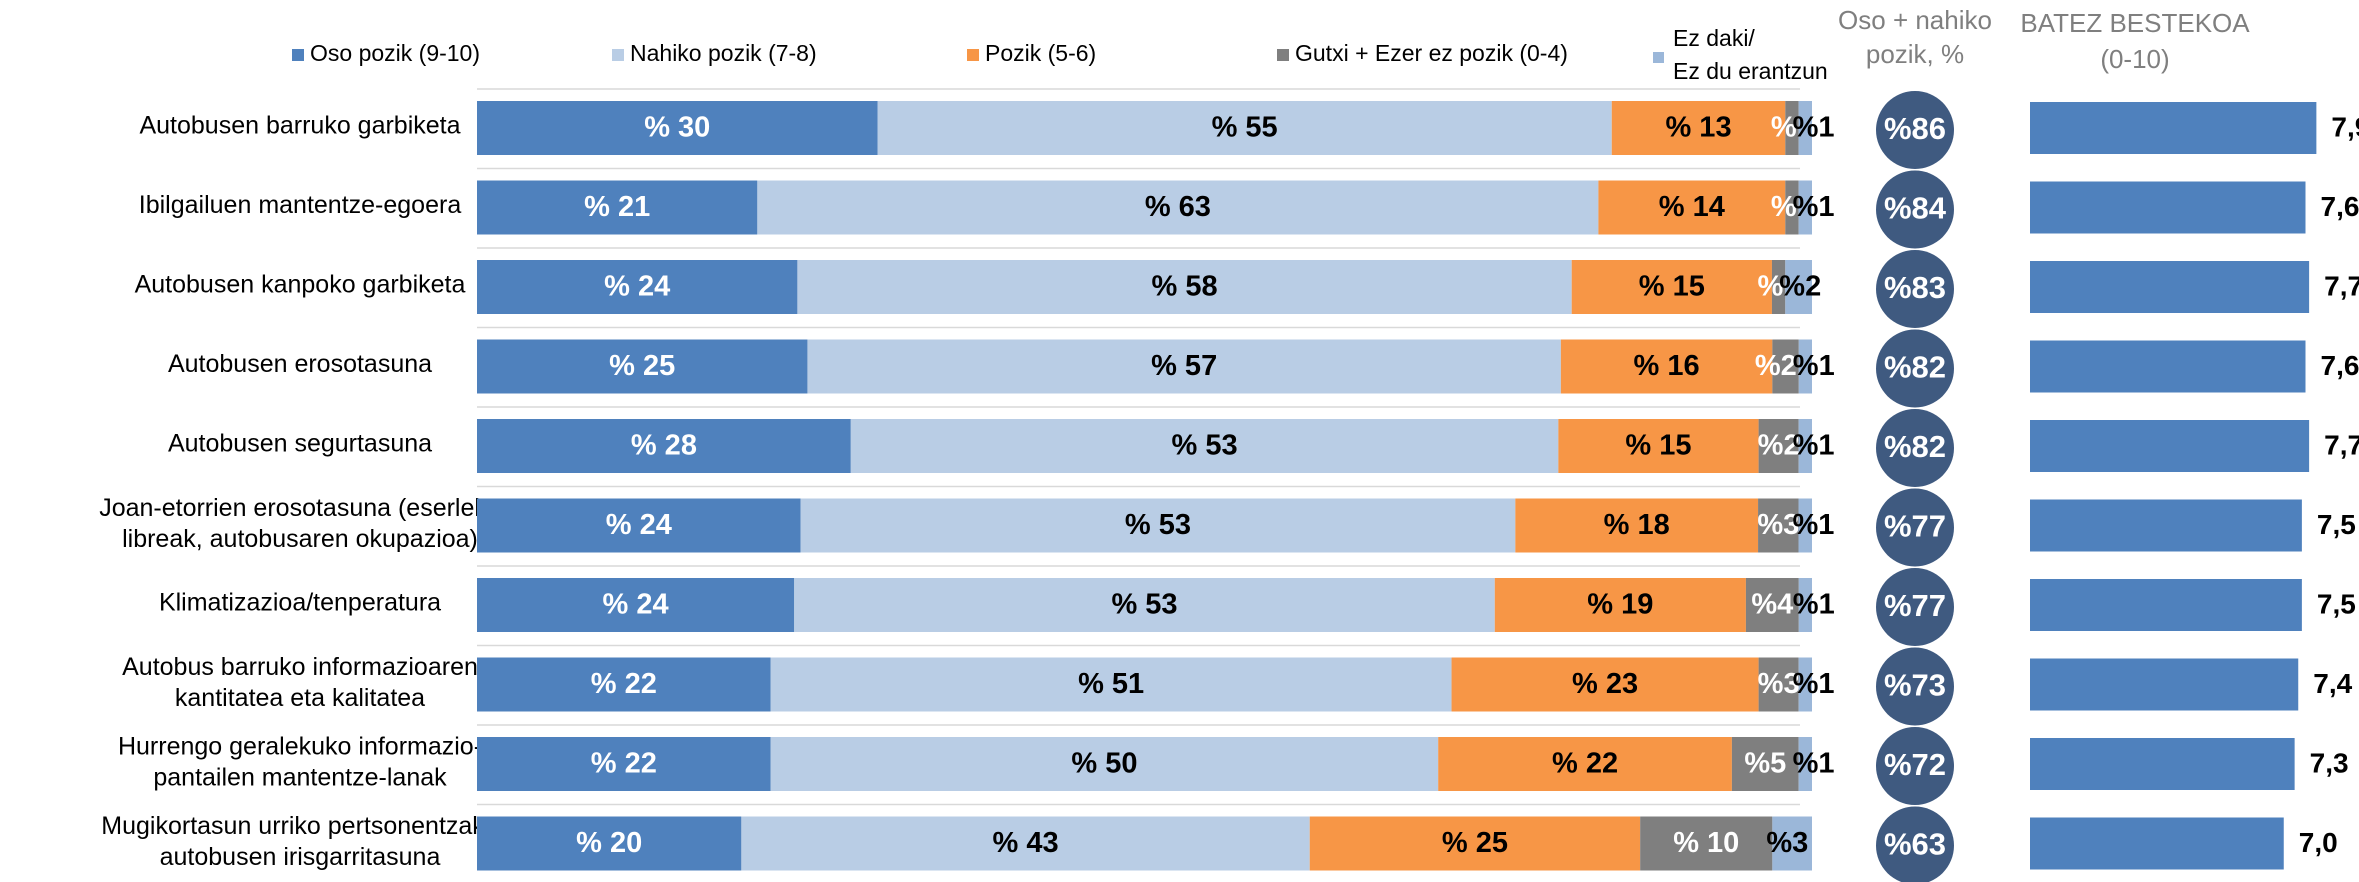 The width and height of the screenshot is (2359, 882). Describe the element at coordinates (1431, 53) in the screenshot. I see `legend-label-gutxi: Gutxi + Ezer ez pozik (0-4)` at that location.